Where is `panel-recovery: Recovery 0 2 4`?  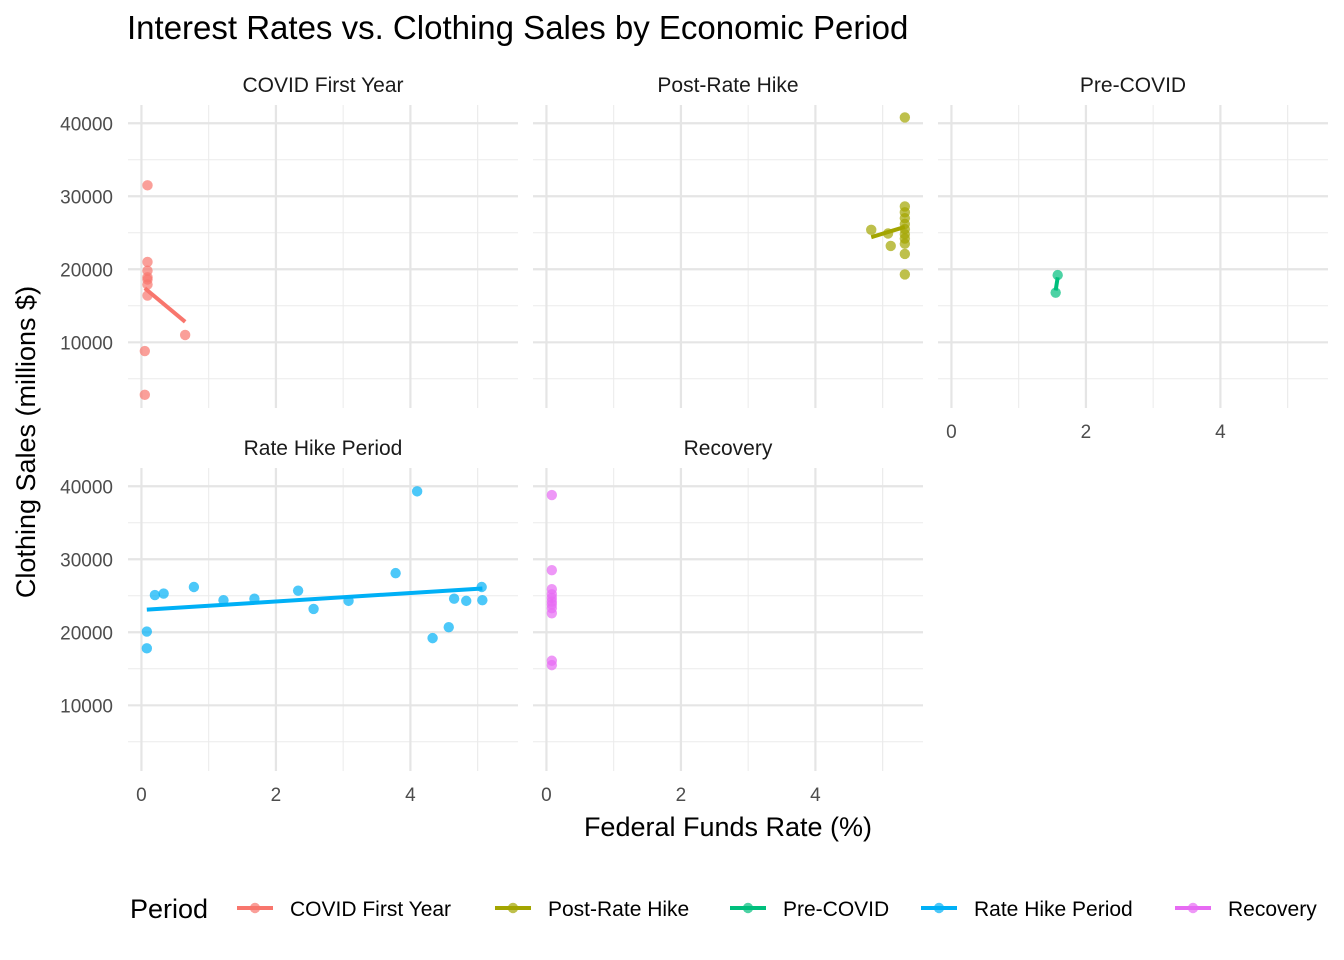
panel-recovery: Recovery 0 2 4 is located at coordinates (728, 621).